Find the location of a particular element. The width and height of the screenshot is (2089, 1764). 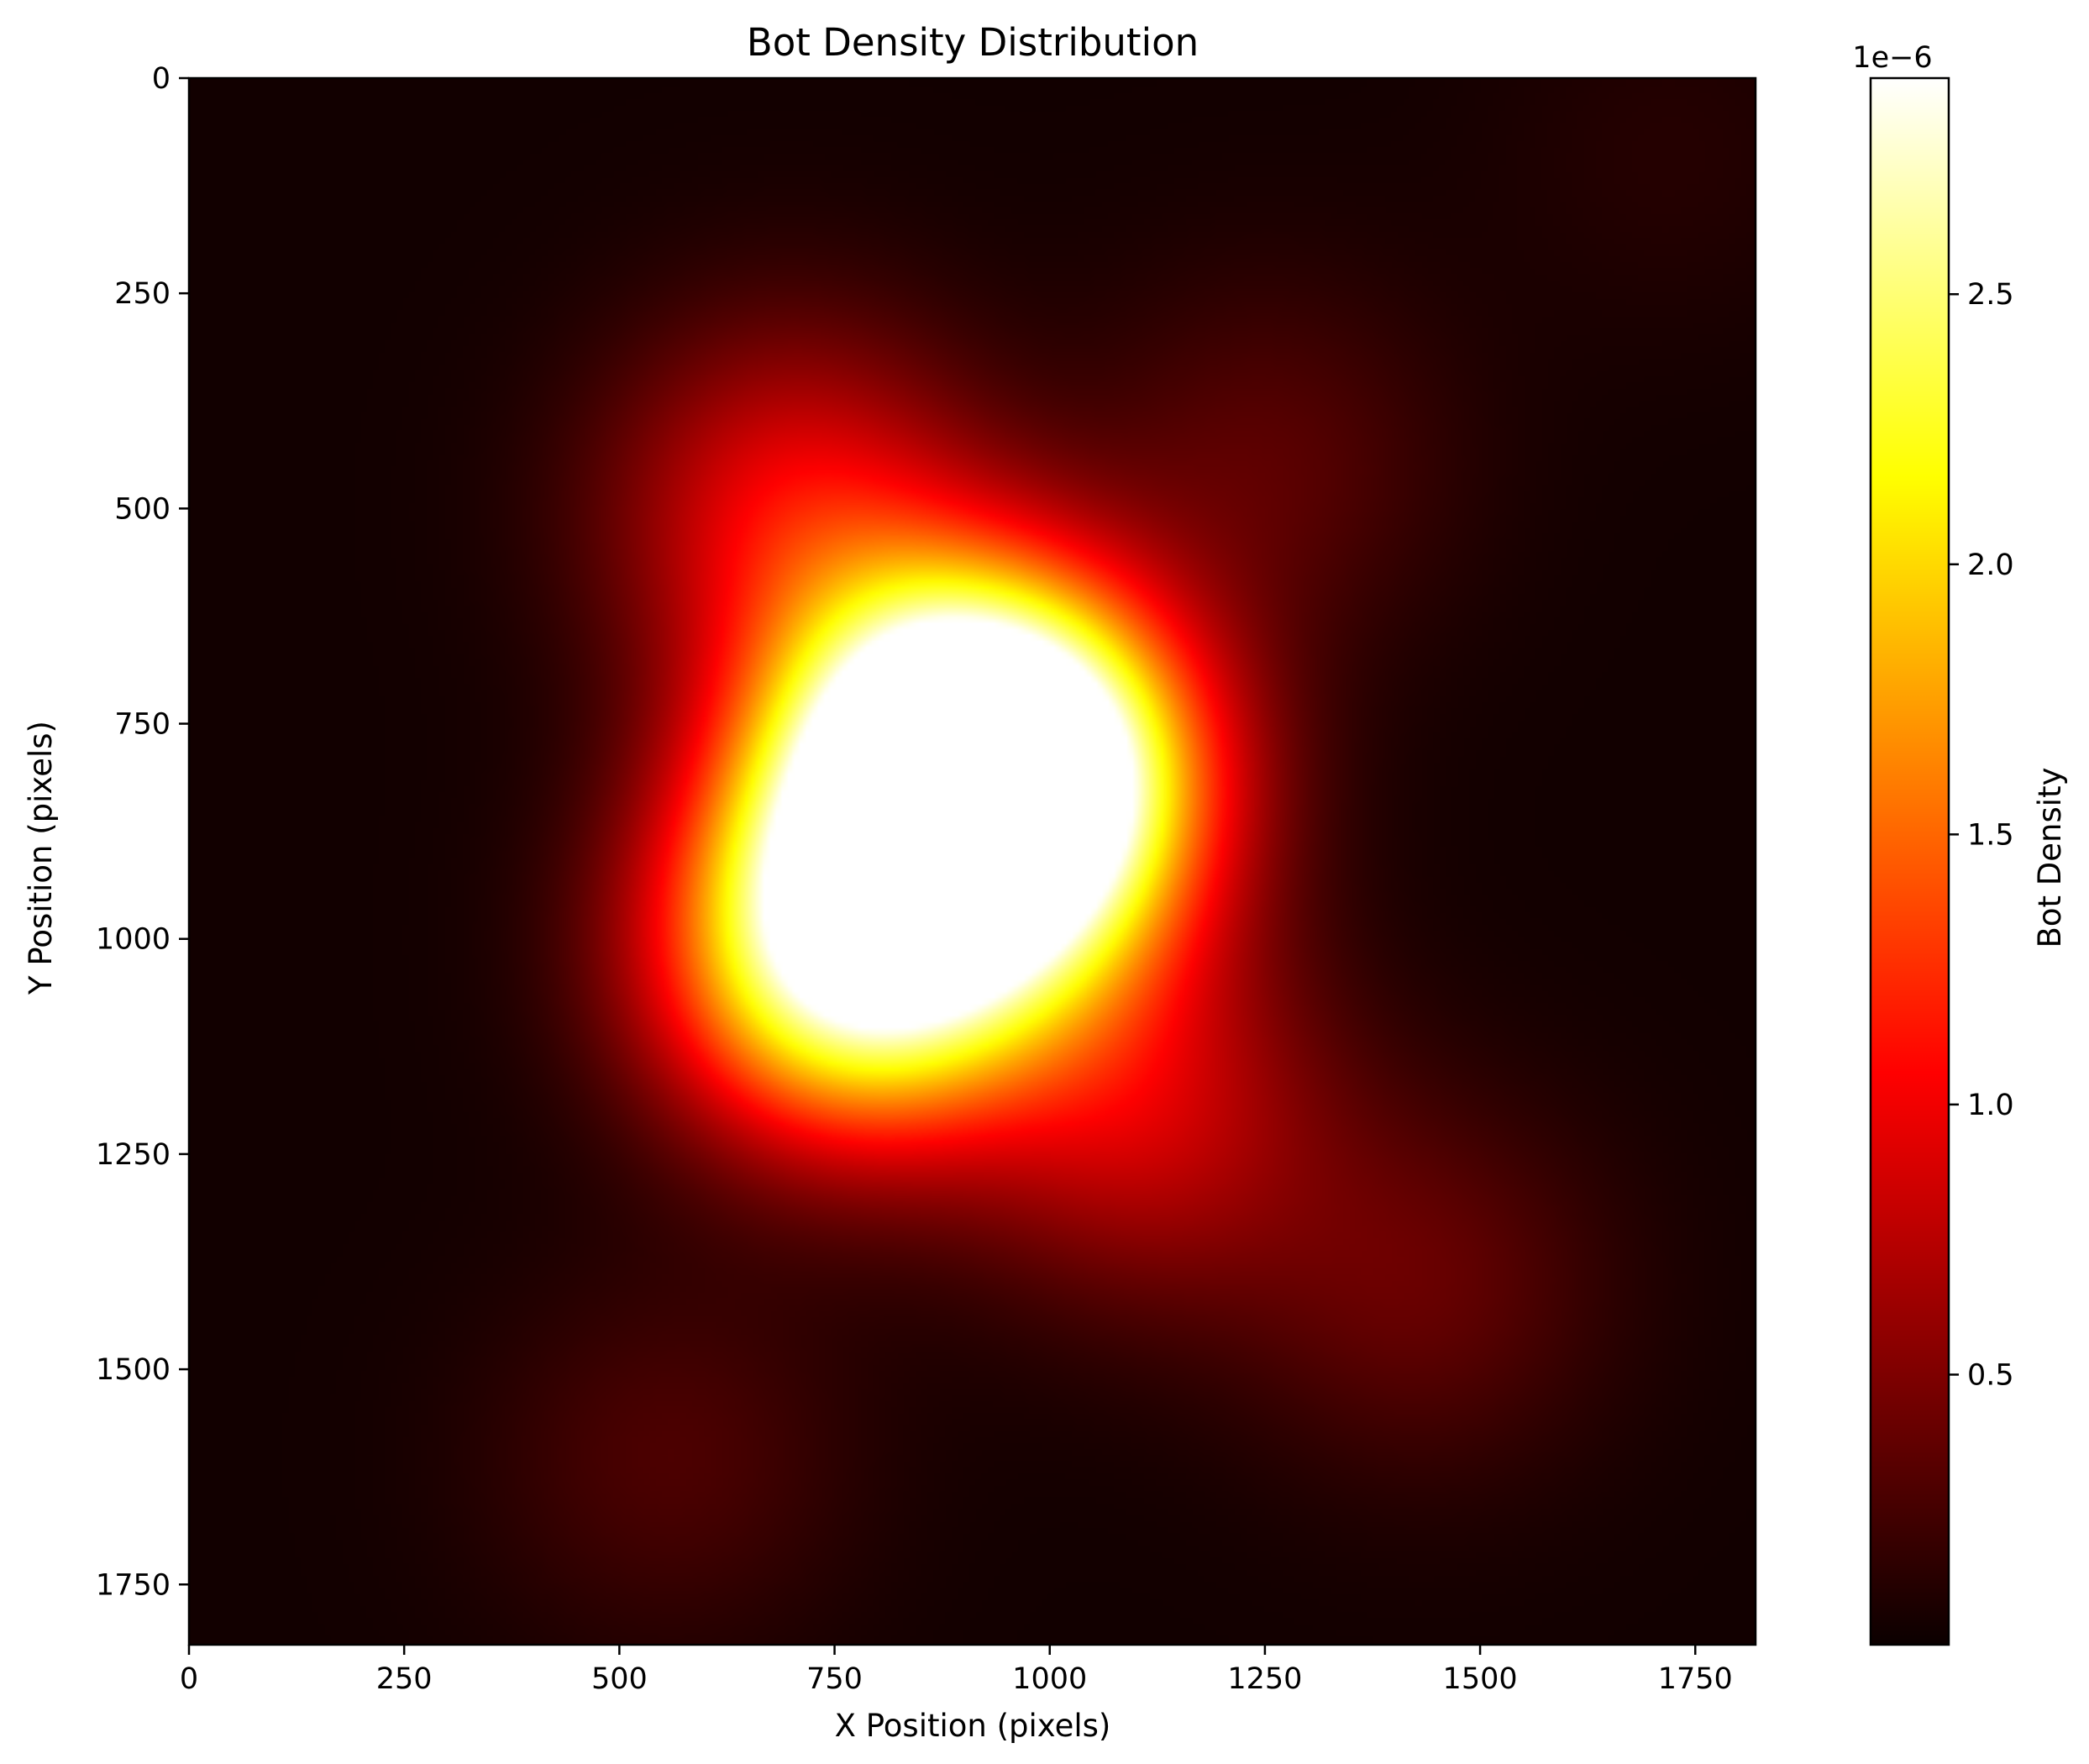

y-tick-label: 1250 is located at coordinates (133, 1155).